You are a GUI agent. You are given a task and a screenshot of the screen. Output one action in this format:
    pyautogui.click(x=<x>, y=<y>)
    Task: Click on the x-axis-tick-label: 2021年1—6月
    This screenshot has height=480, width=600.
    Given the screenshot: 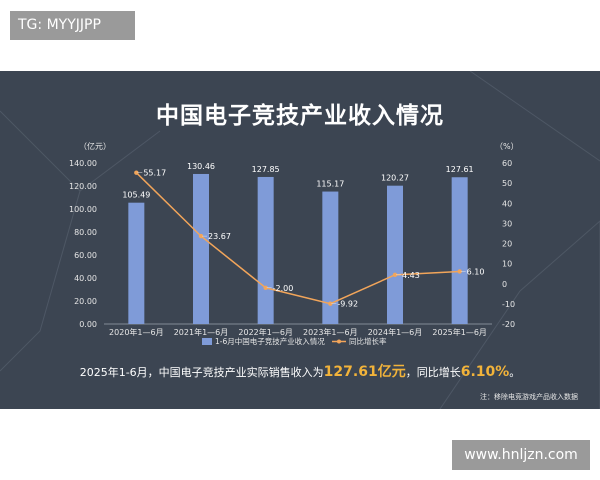 What is the action you would take?
    pyautogui.click(x=201, y=332)
    